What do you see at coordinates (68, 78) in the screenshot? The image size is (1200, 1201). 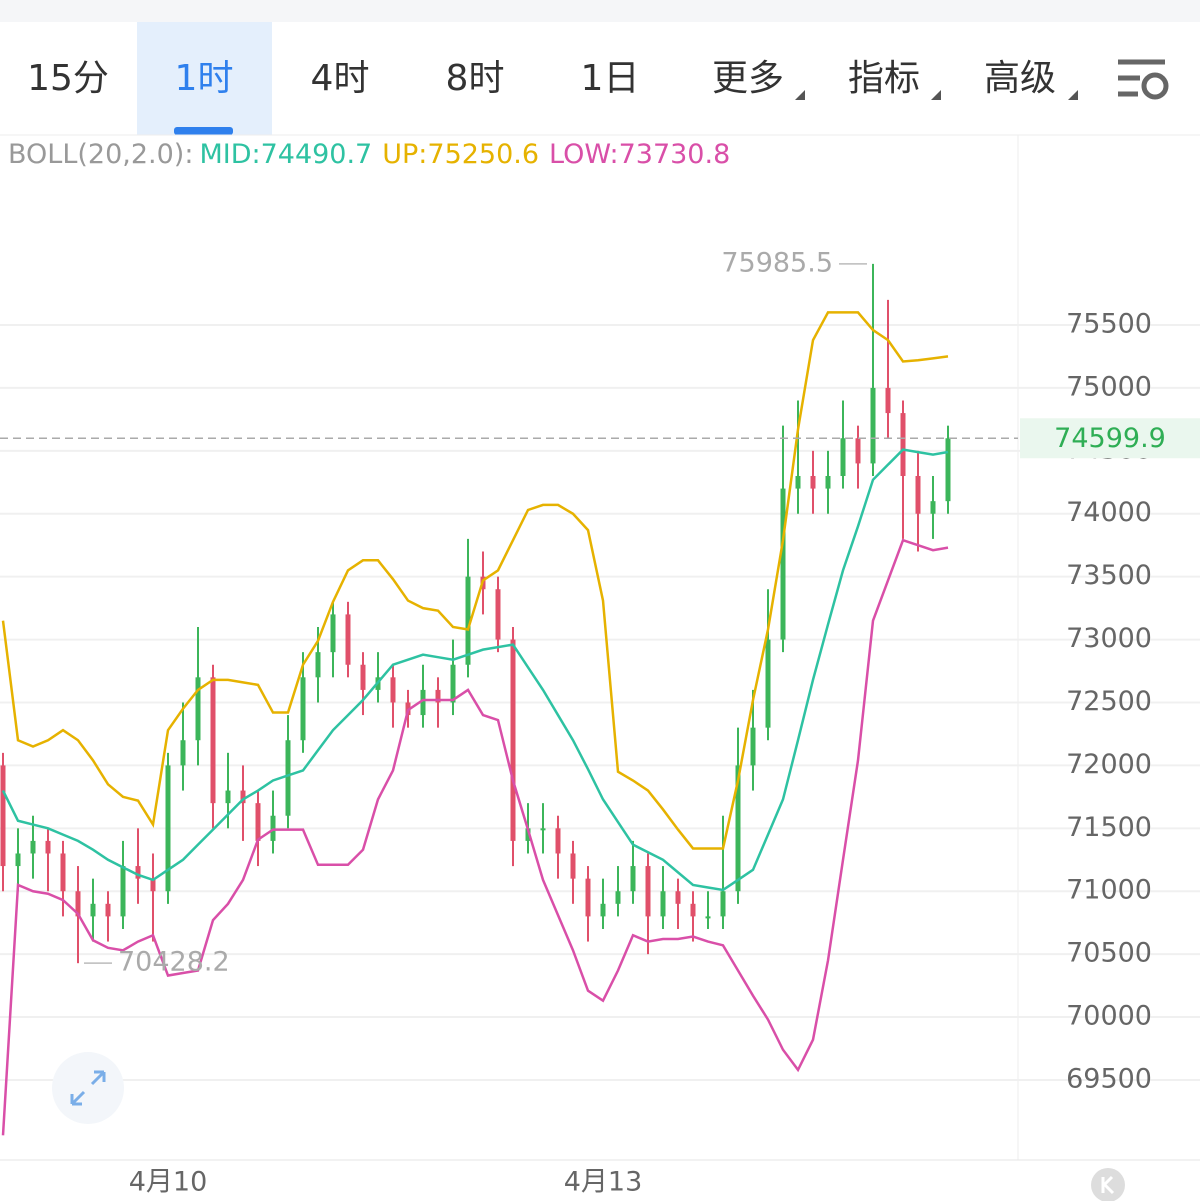 I see `tab: 15分` at bounding box center [68, 78].